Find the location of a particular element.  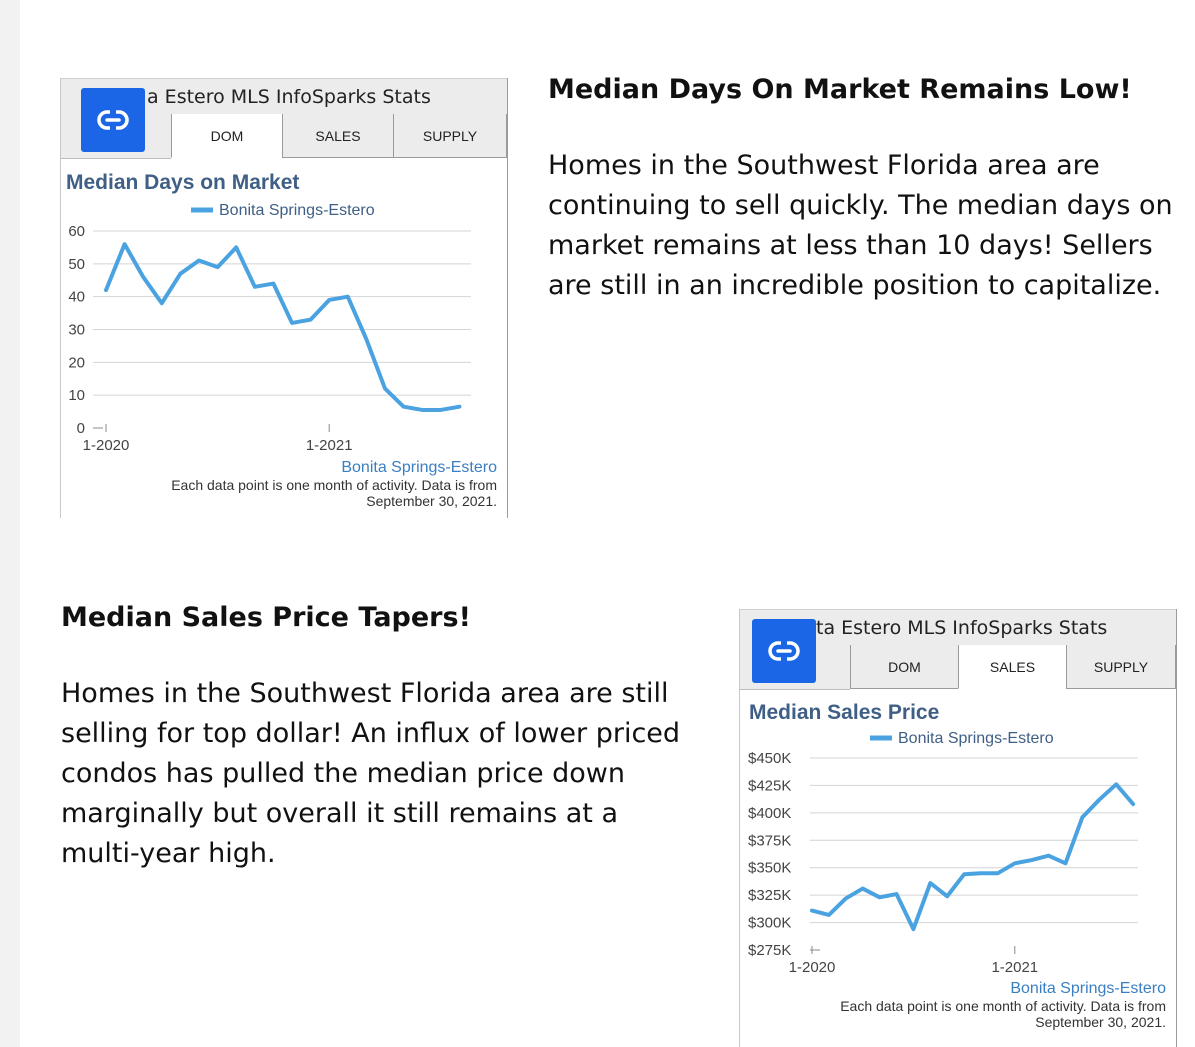

y-tick-label: $400K is located at coordinates (769, 813).